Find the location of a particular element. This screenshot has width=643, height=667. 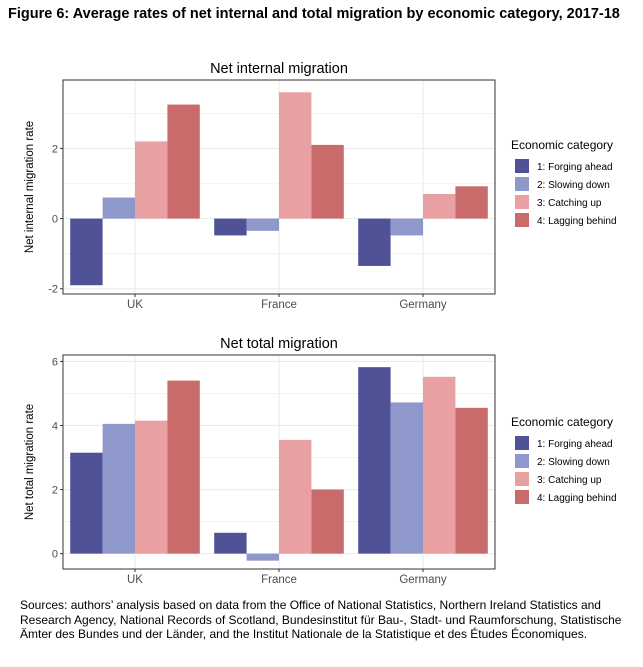

y-axis-label: Net internal migration rate is located at coordinates (30, 187).